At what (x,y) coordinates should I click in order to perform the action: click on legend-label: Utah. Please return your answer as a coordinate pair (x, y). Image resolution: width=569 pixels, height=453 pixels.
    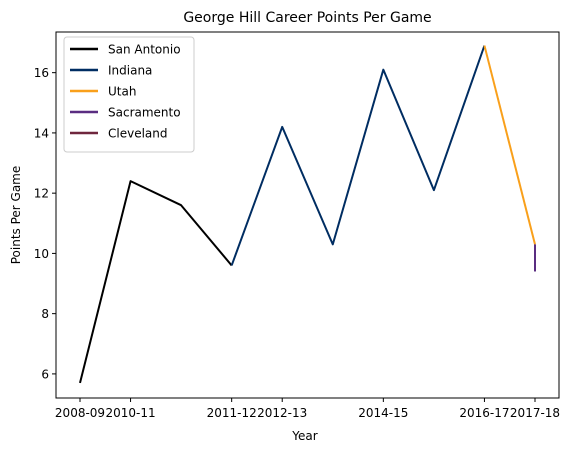
    Looking at the image, I should click on (122, 92).